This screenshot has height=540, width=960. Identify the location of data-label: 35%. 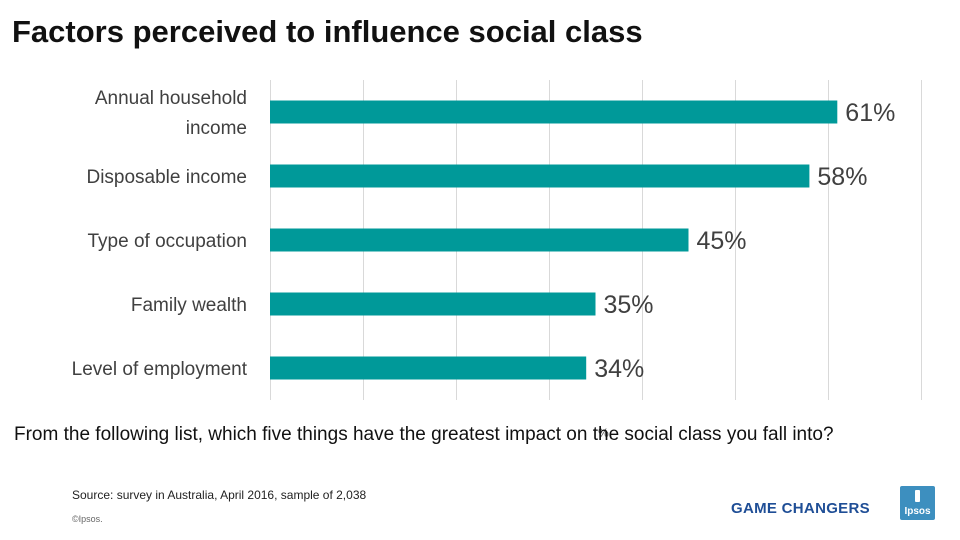
(629, 305).